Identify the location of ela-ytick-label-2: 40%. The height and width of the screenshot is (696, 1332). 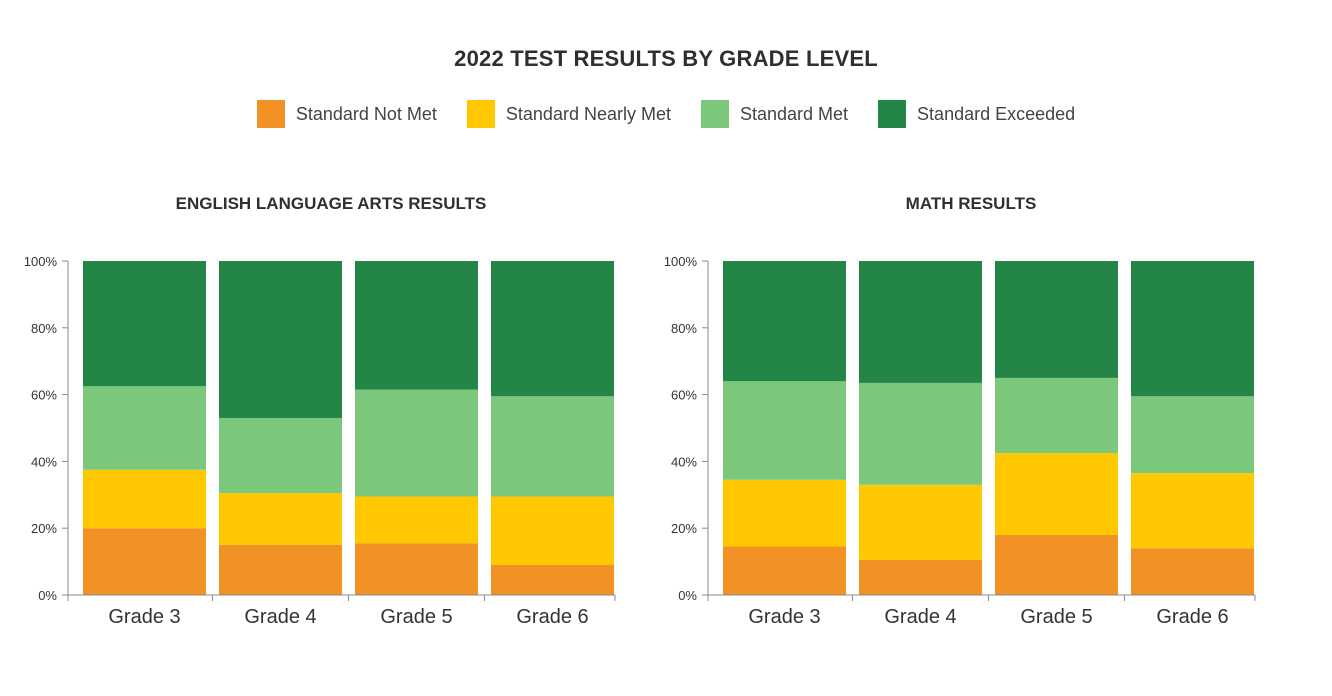
(44, 461).